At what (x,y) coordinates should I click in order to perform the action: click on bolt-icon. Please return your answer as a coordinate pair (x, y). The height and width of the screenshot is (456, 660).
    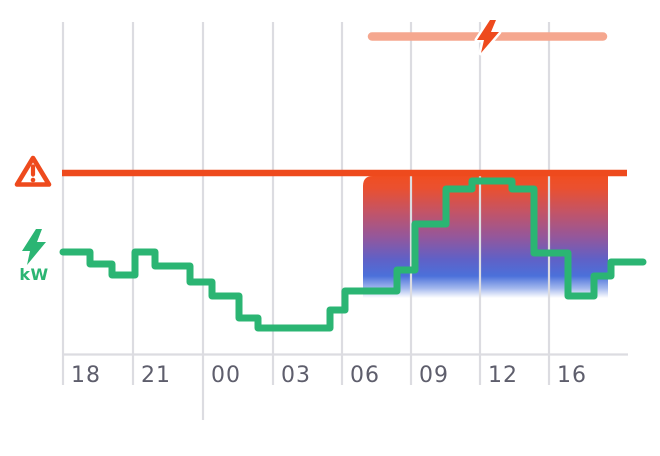
    Looking at the image, I should click on (488, 36).